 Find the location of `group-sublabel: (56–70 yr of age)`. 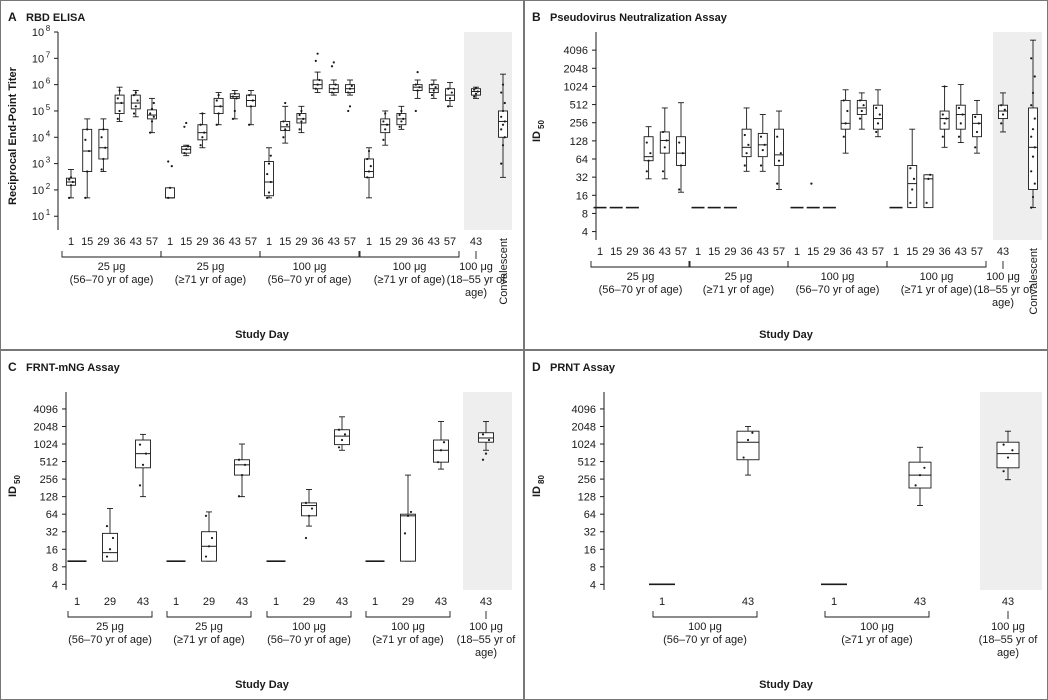

group-sublabel: (56–70 yr of age) is located at coordinates (110, 640).